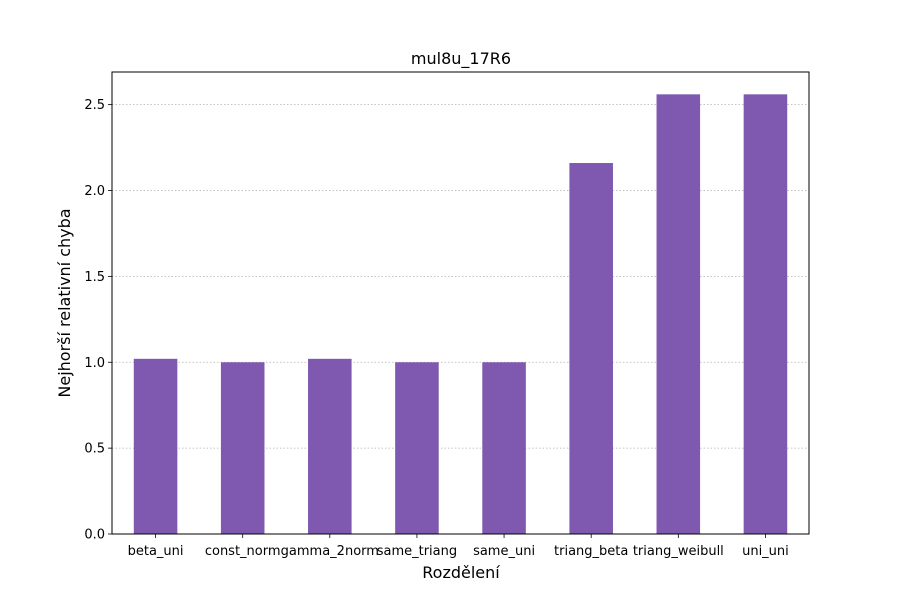  I want to click on y-tick-label: 0.5, so click(94, 449).